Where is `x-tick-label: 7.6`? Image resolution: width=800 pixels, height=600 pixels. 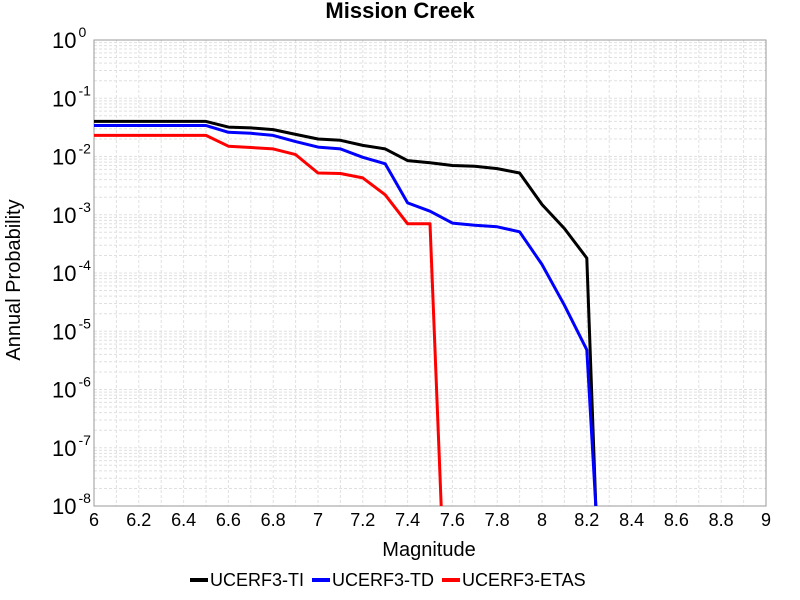 x-tick-label: 7.6 is located at coordinates (452, 520).